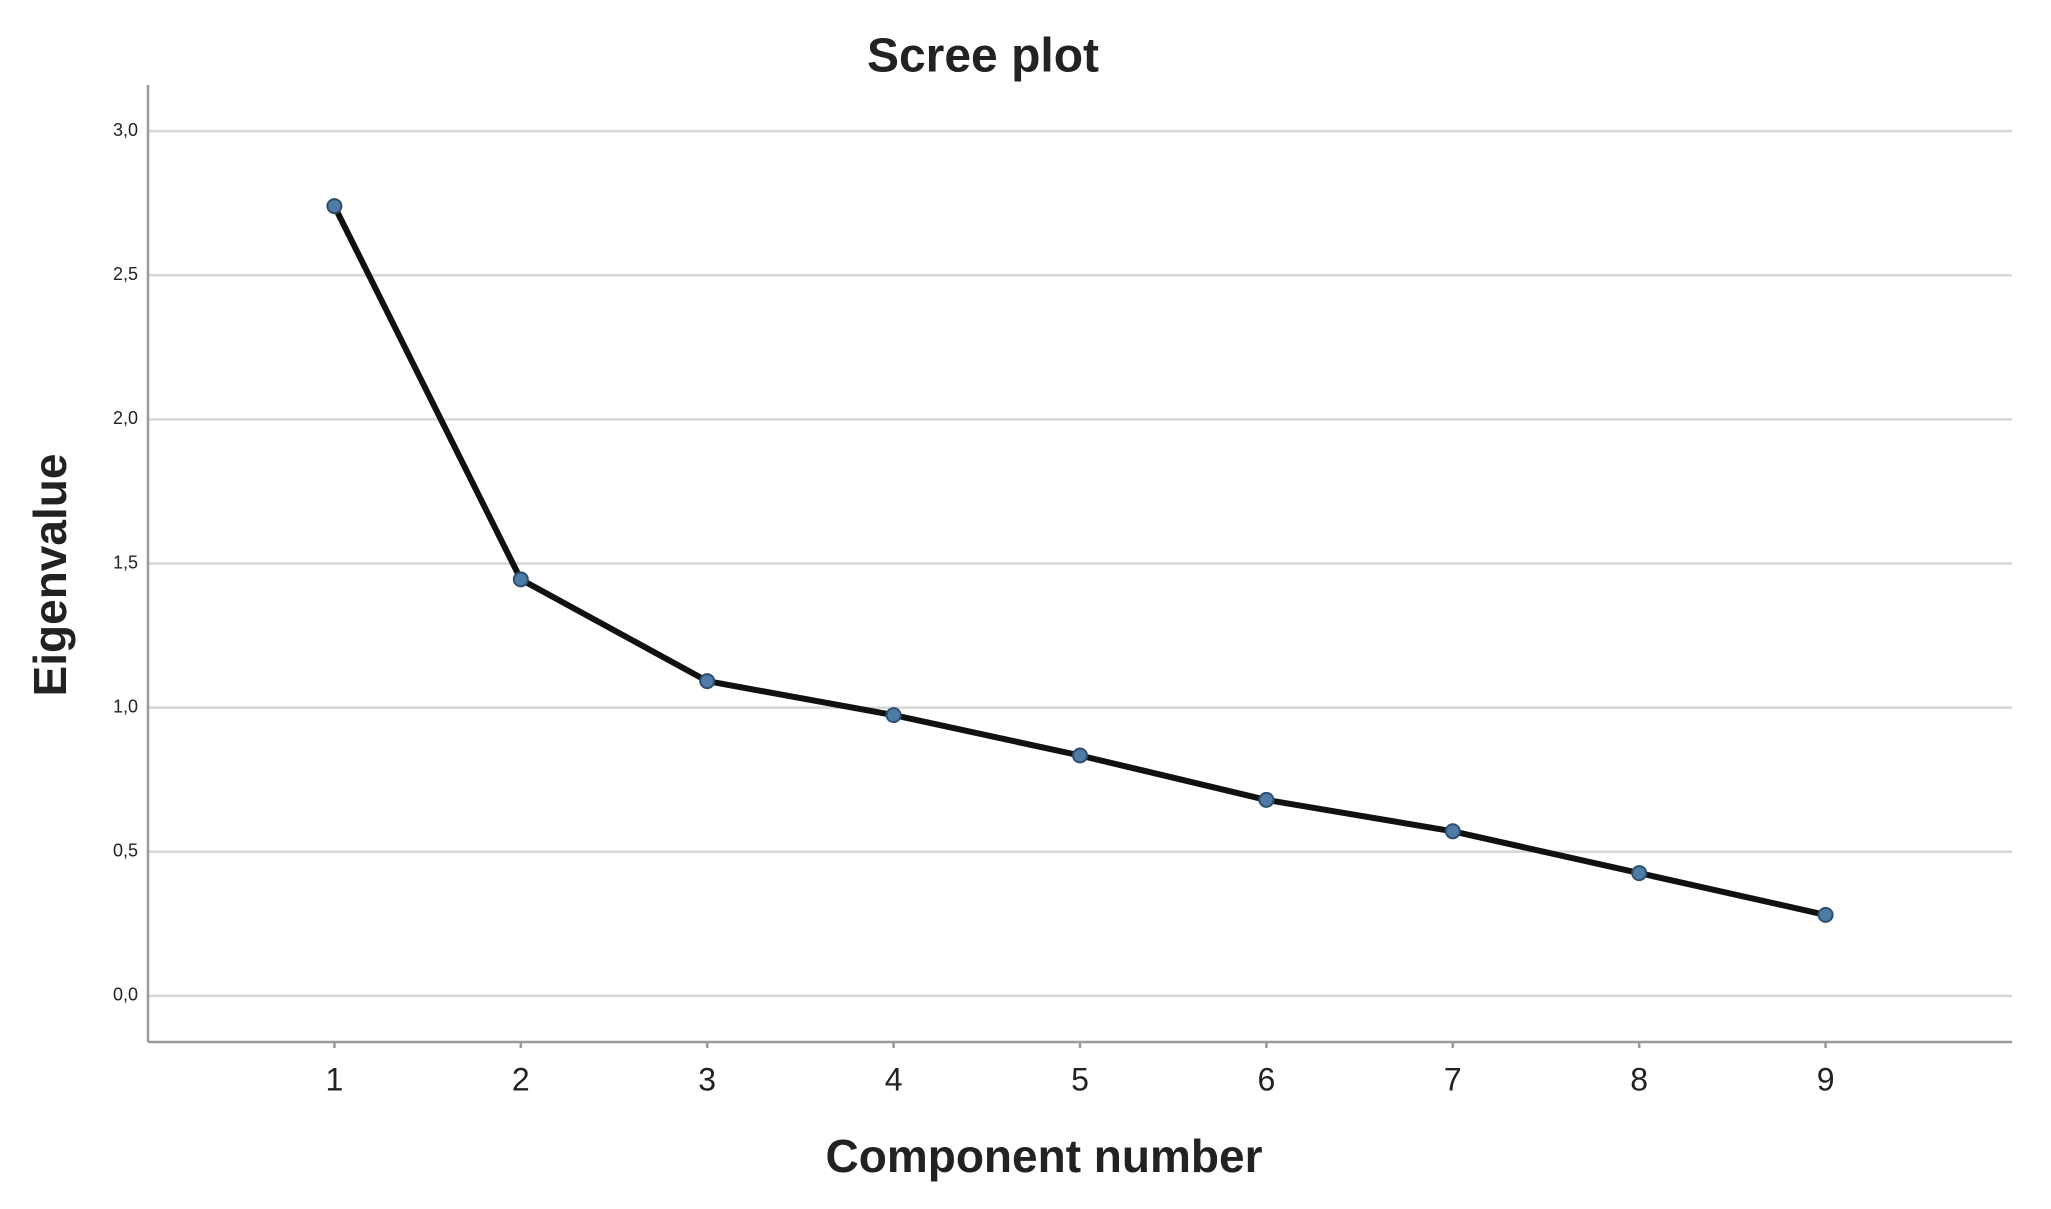 The width and height of the screenshot is (2051, 1209). What do you see at coordinates (125, 130) in the screenshot?
I see `y-tick-label: 3,0` at bounding box center [125, 130].